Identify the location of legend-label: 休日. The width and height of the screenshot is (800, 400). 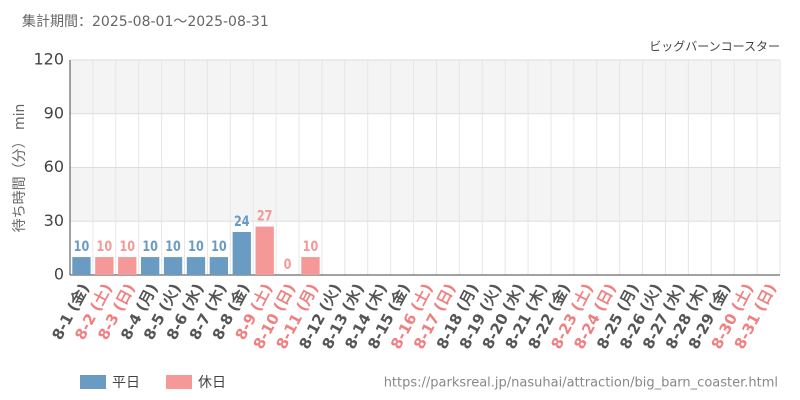
(212, 383).